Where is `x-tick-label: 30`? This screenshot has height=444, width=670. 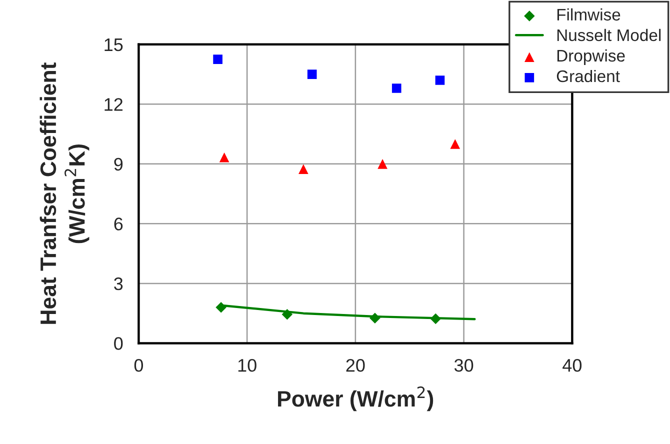
x-tick-label: 30 is located at coordinates (464, 365).